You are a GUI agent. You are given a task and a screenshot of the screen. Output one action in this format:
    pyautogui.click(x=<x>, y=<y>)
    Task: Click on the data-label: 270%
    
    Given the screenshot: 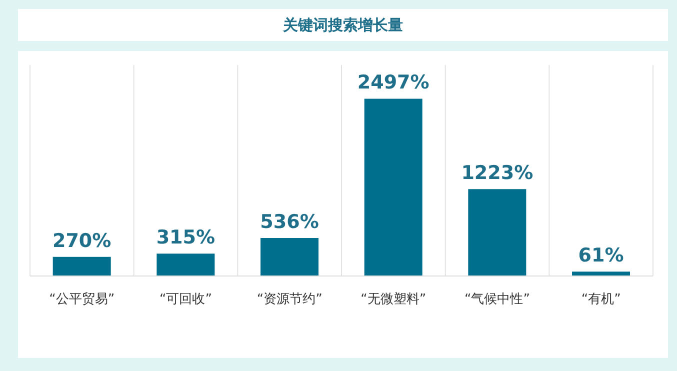 What is the action you would take?
    pyautogui.click(x=82, y=241)
    